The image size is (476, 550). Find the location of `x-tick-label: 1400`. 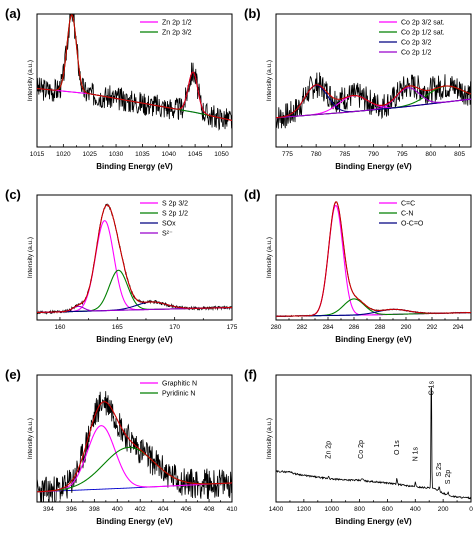

x-tick-label: 1400 is located at coordinates (276, 509).